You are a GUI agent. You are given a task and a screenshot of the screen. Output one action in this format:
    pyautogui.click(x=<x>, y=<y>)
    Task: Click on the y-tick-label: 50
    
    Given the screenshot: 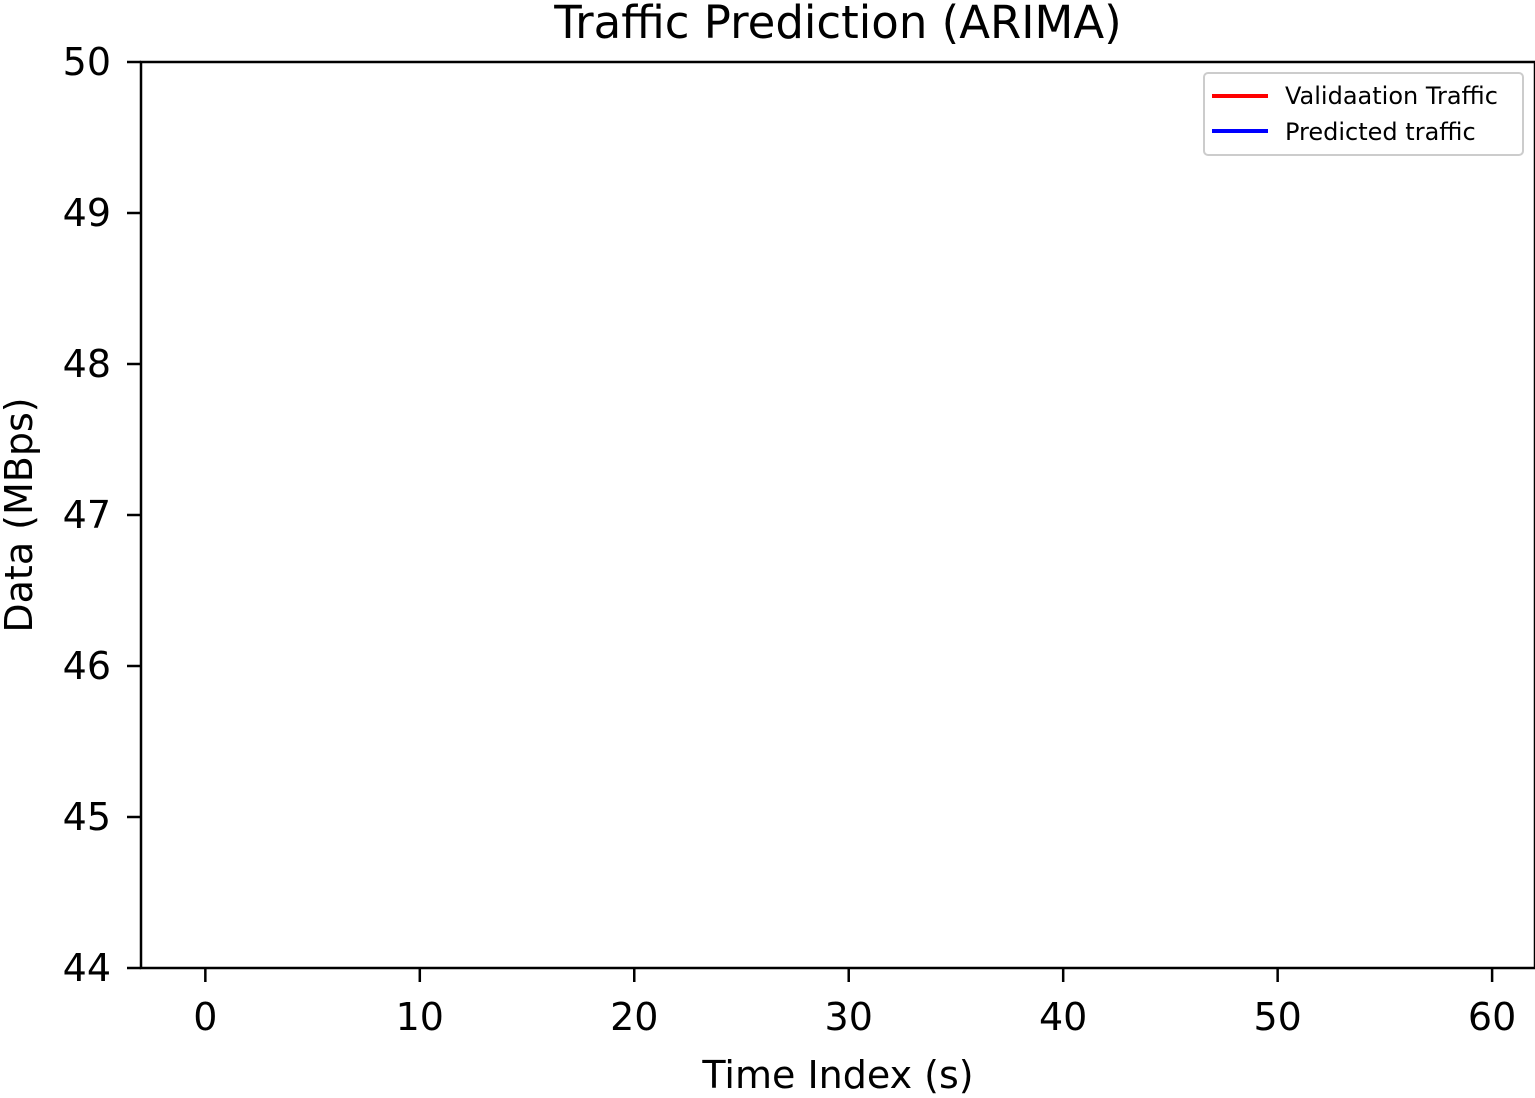 What is the action you would take?
    pyautogui.click(x=87, y=62)
    